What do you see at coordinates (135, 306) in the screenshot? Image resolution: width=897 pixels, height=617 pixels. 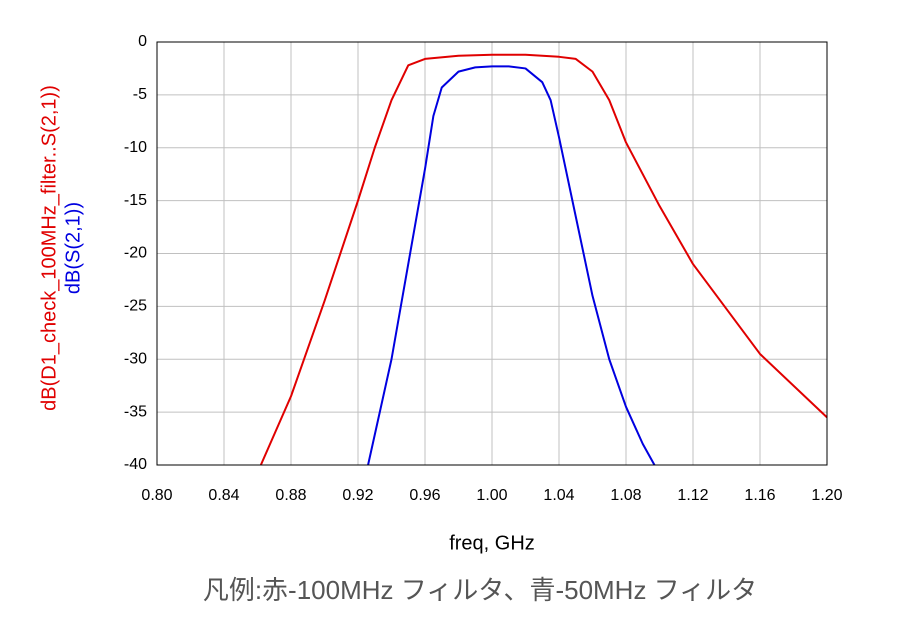 I see `y-tick-label: -25` at bounding box center [135, 306].